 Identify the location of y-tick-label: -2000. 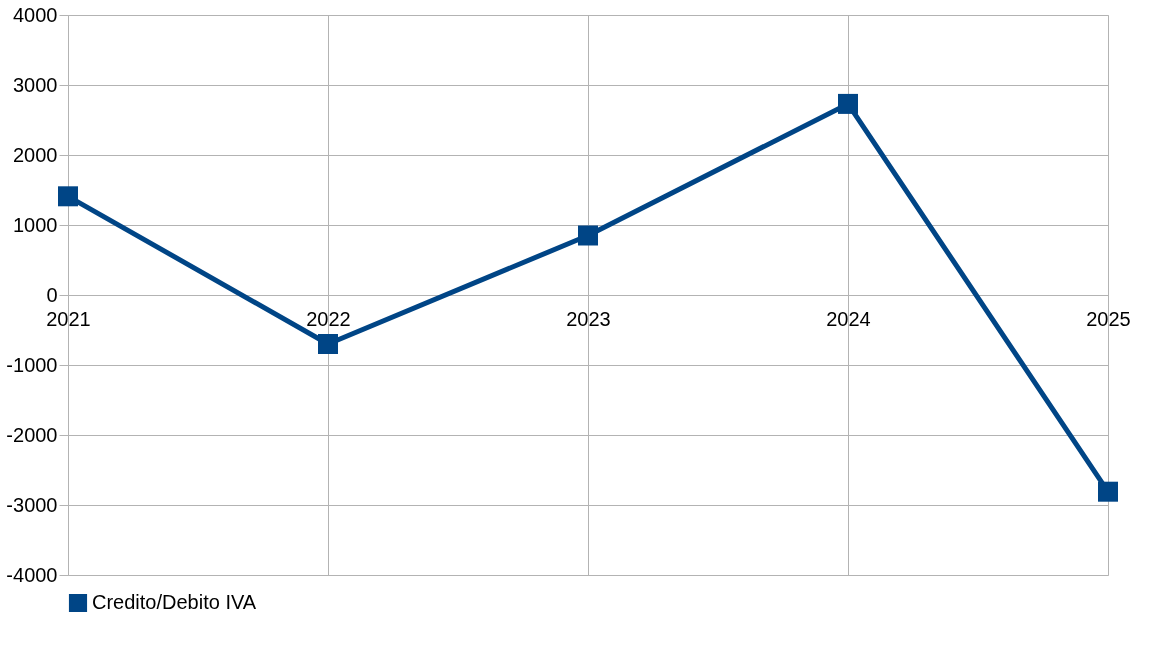
(32, 434).